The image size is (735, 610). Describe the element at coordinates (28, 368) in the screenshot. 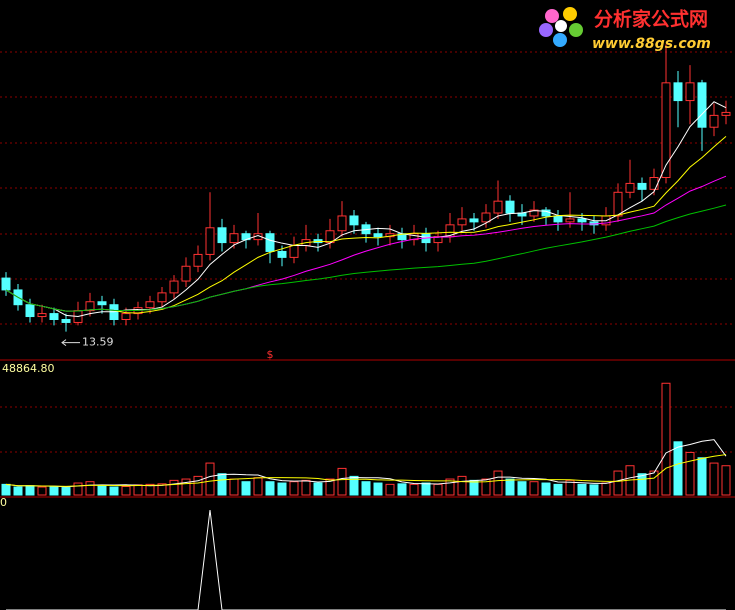

I see `y-tick-label: 48864.80` at that location.